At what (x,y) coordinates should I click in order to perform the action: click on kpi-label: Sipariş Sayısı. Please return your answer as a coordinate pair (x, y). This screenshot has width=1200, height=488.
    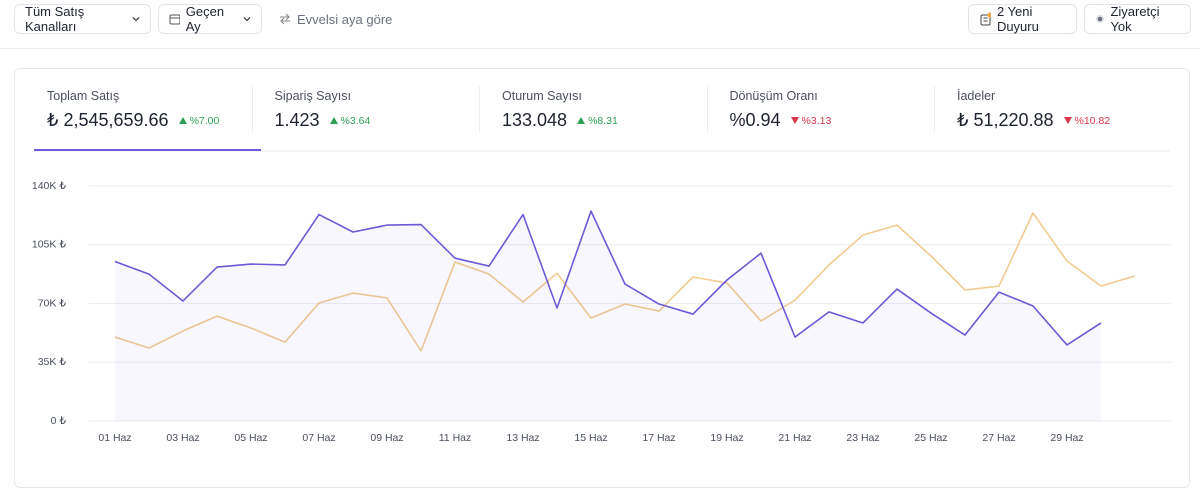
    Looking at the image, I should click on (312, 96).